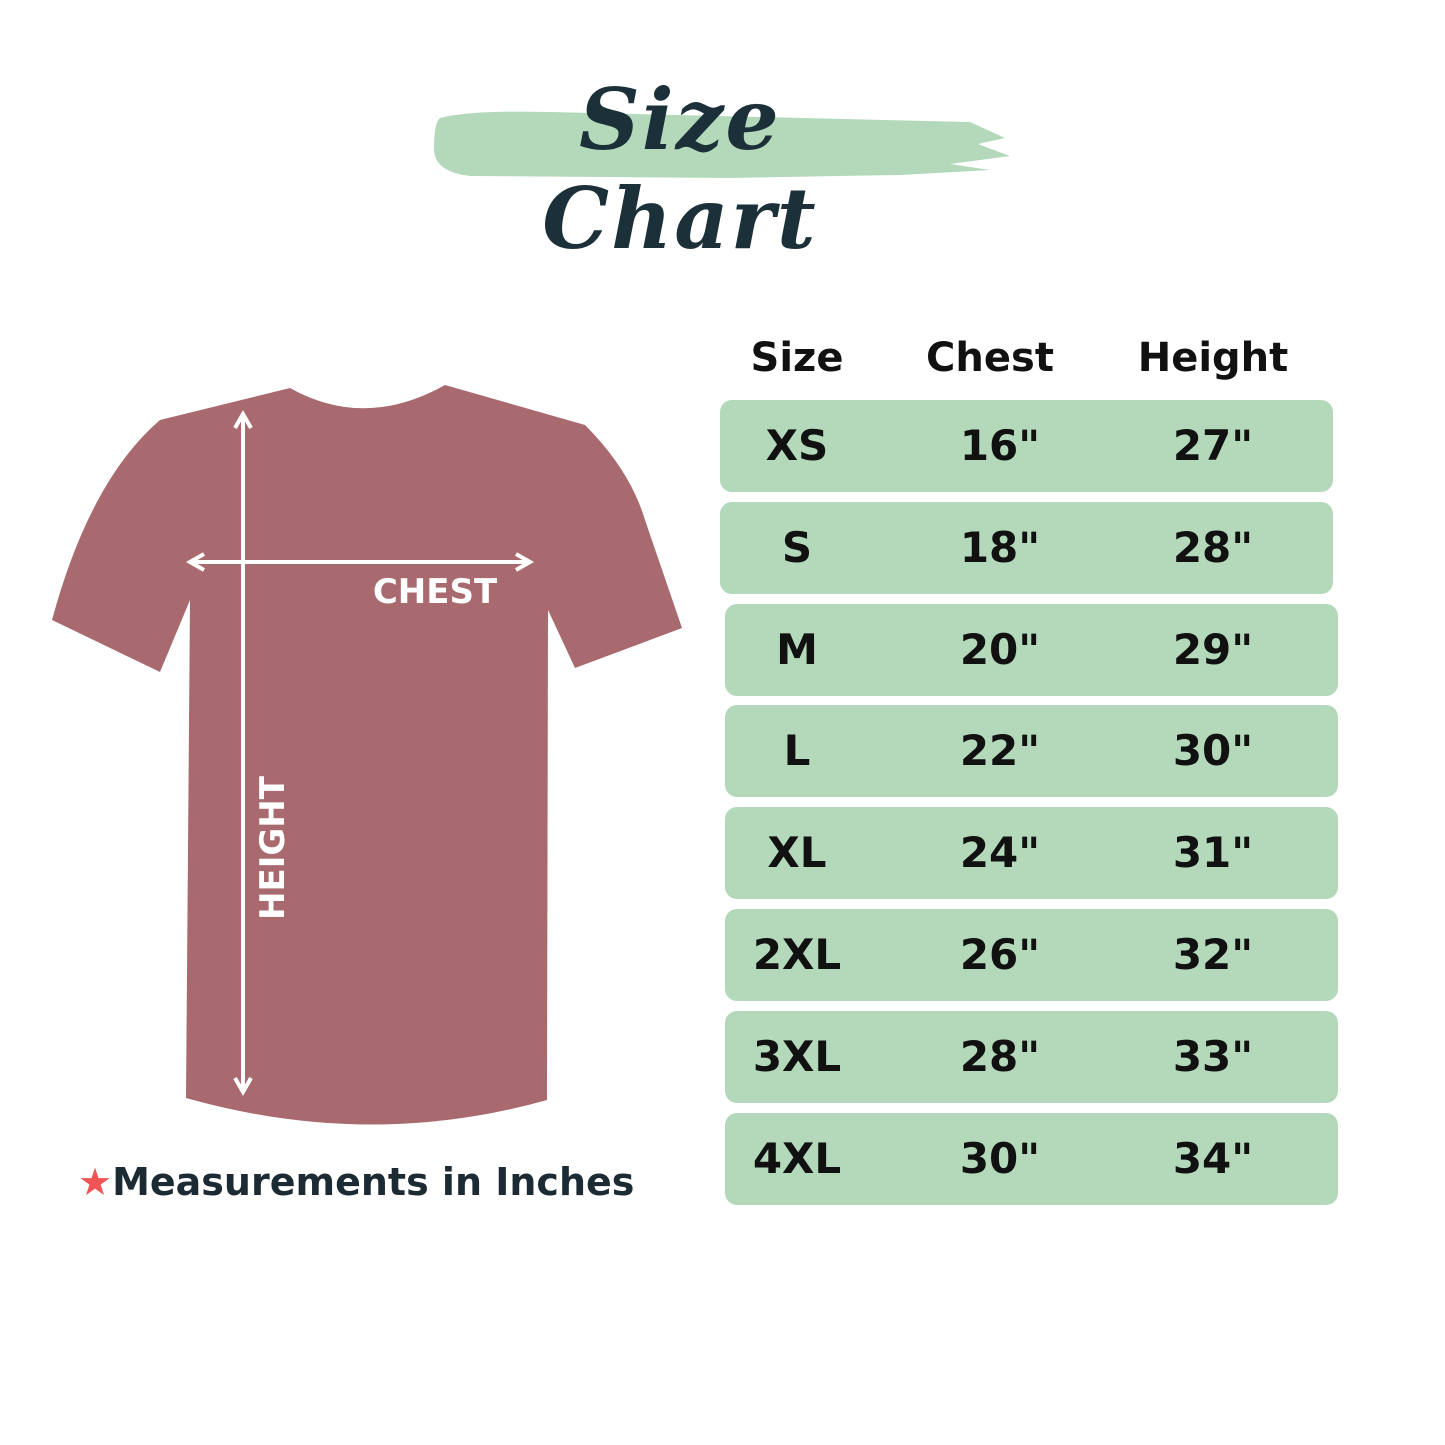 The height and width of the screenshot is (1445, 1445). I want to click on cell-chest: 26", so click(1000, 954).